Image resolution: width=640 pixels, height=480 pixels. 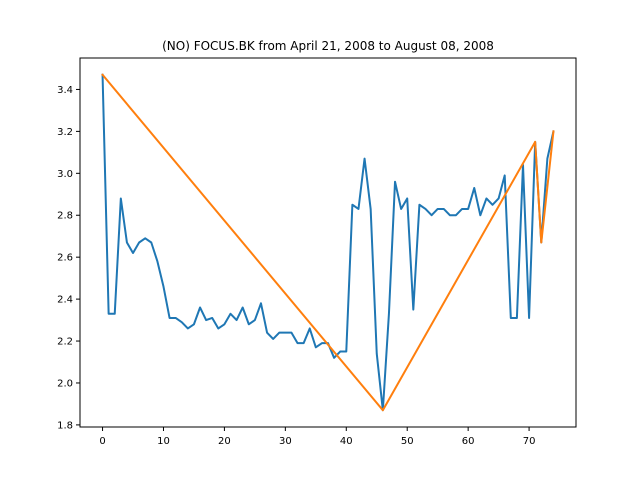 I want to click on x-tick-label: 50, so click(x=407, y=441).